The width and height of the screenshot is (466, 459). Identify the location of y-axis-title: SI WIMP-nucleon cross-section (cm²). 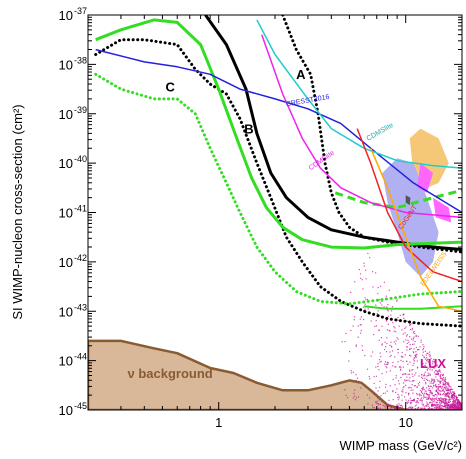
(17, 211).